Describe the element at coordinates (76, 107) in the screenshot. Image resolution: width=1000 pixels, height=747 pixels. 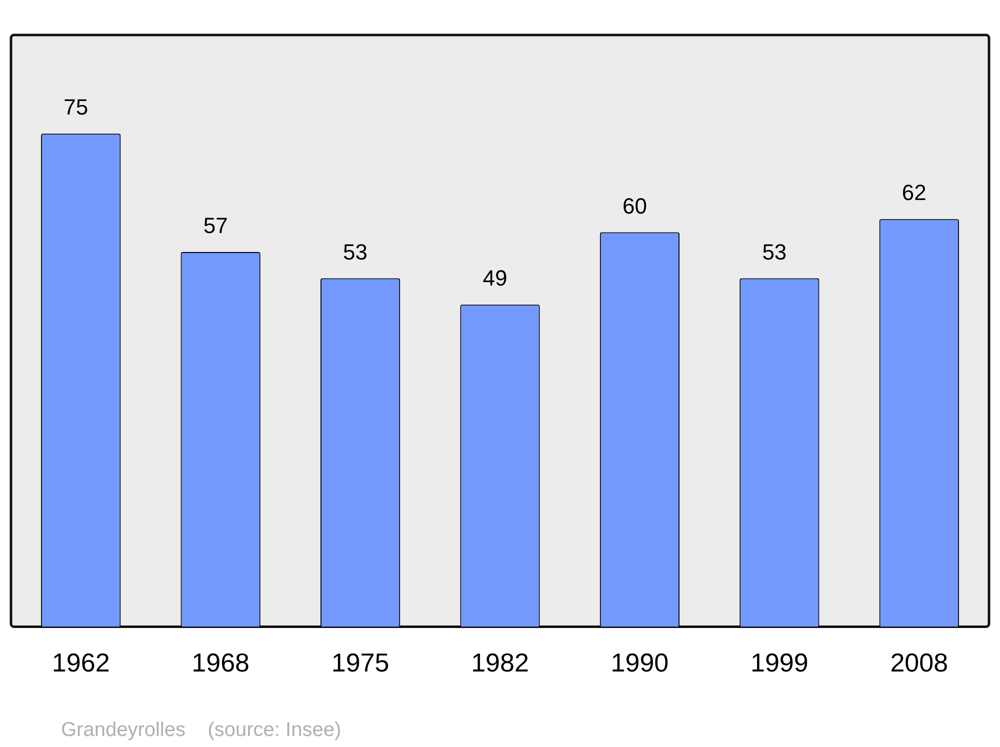
I see `data-label: 75` at that location.